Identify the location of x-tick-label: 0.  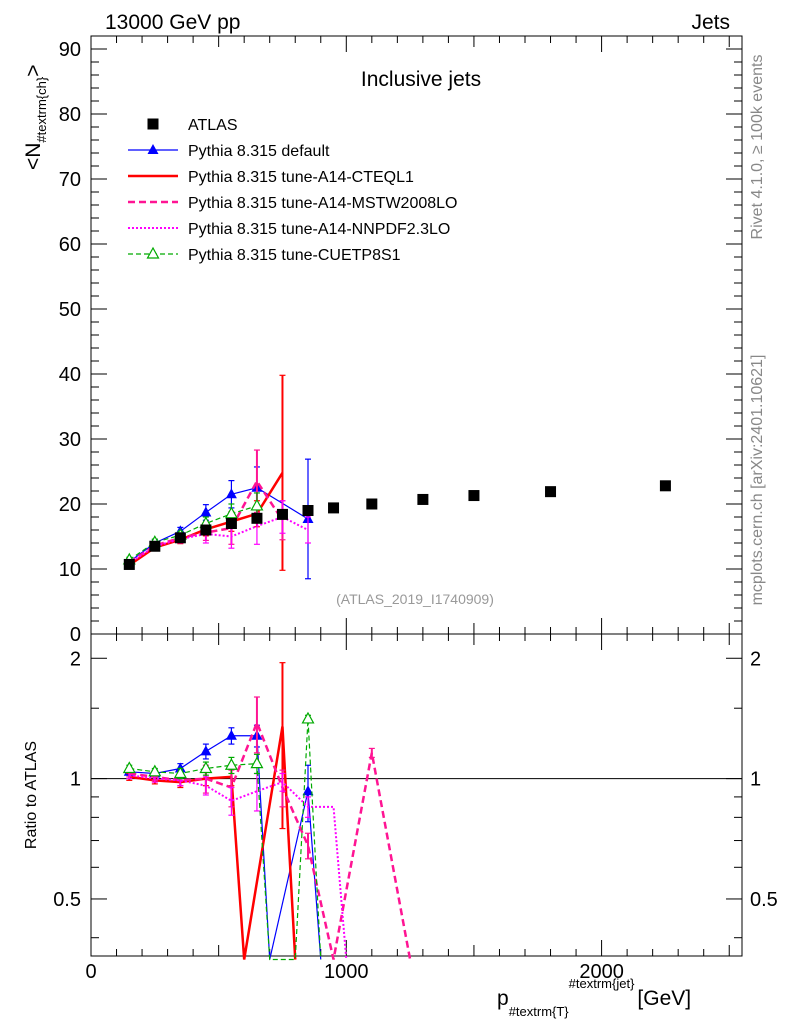
(90, 972).